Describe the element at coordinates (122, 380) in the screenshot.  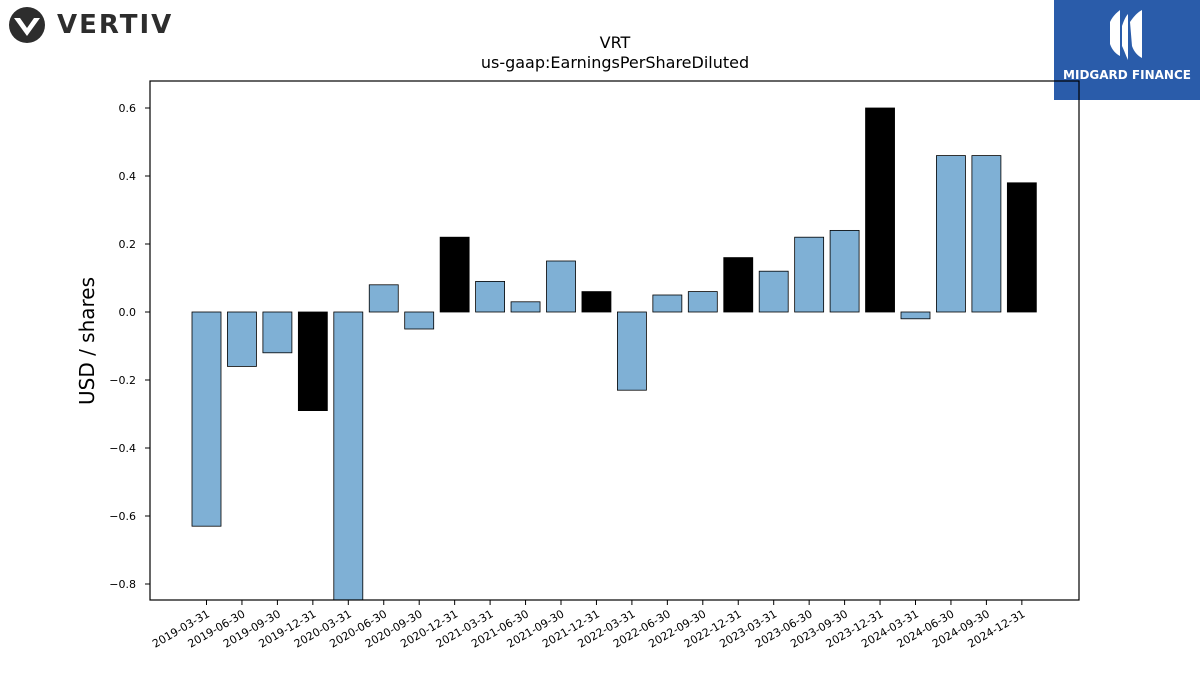
I see `y-tick-label: −0.2` at that location.